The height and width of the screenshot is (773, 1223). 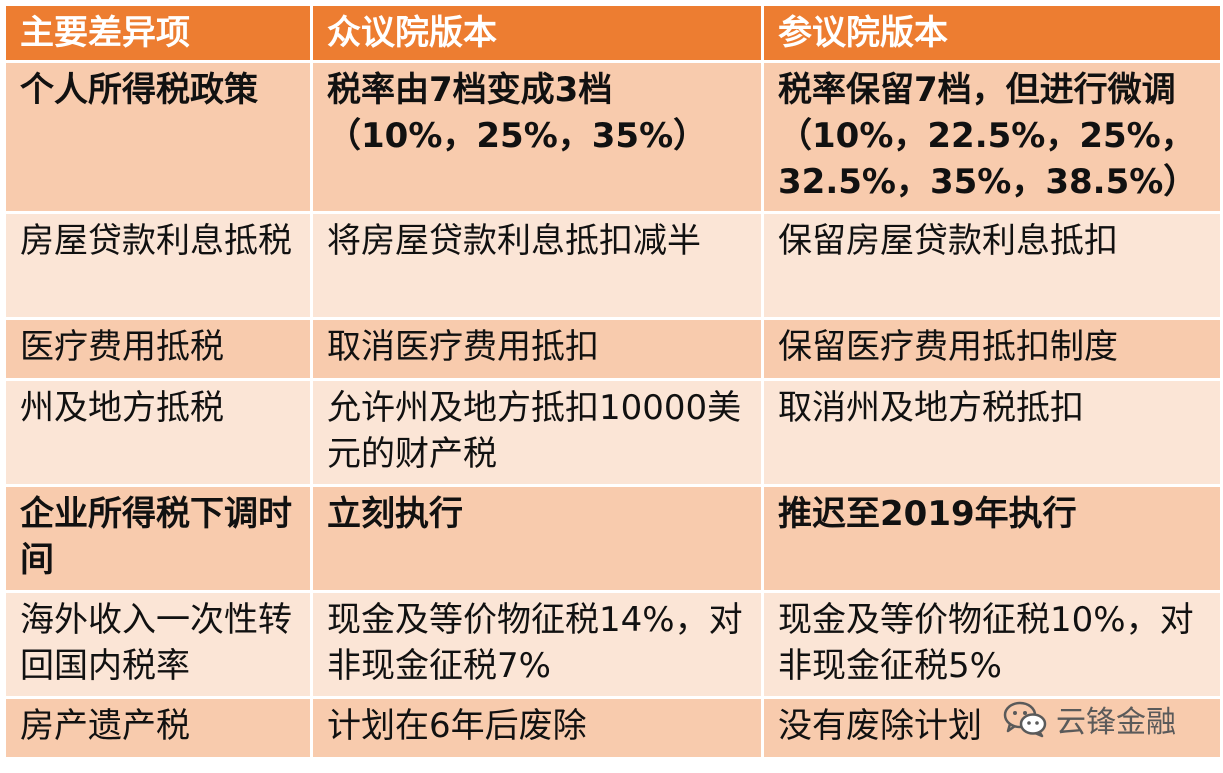 I want to click on table-row: 房屋贷款利息抵税 将房屋贷款利息抵扣减半 保留房屋贷款利息抵扣, so click(x=613, y=265).